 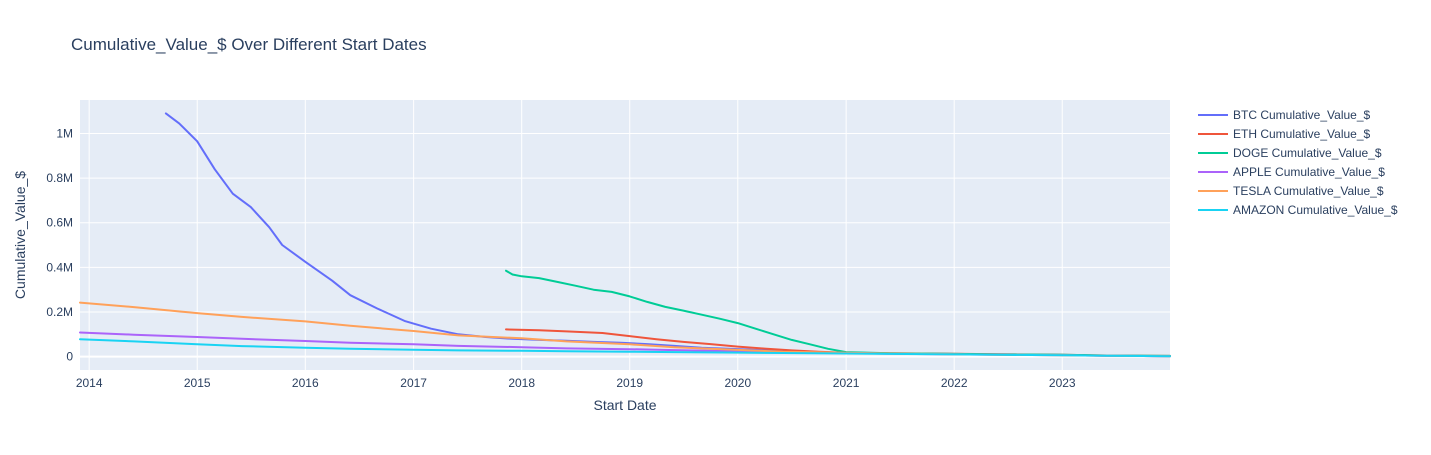 I want to click on y-tick-label: 0.2M, so click(x=59, y=312).